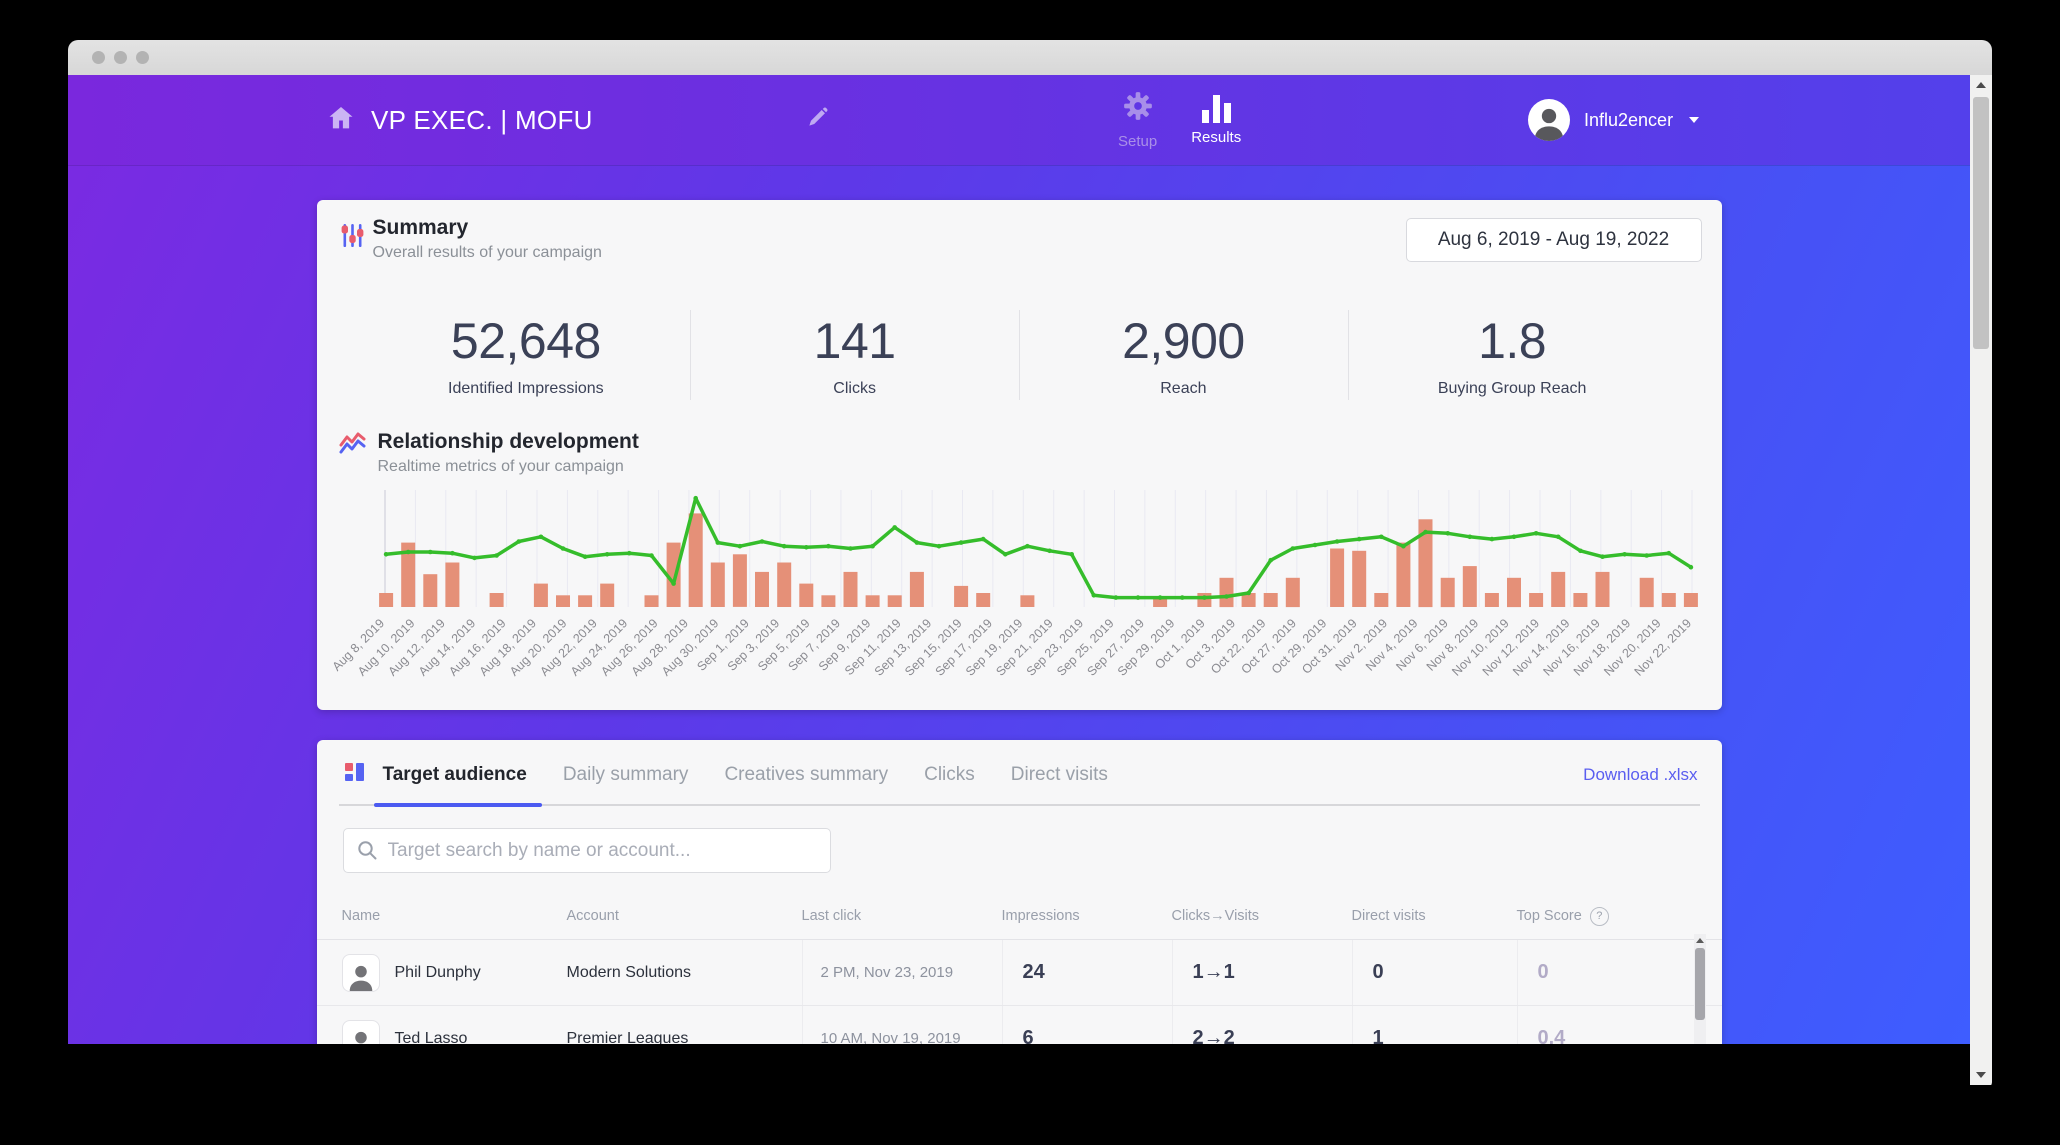 Image resolution: width=2060 pixels, height=1145 pixels. I want to click on stat-label: Identified Impressions, so click(526, 388).